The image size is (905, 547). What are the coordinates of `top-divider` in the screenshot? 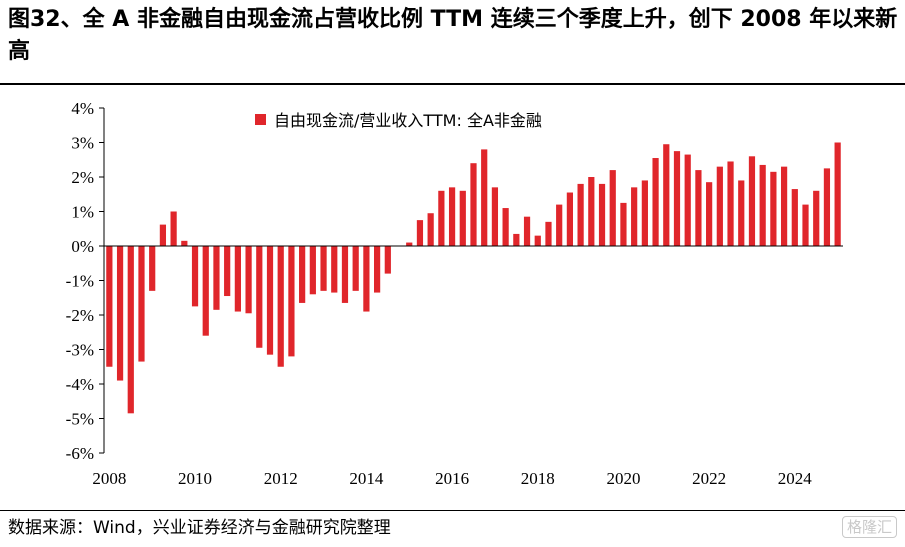 It's located at (452, 84).